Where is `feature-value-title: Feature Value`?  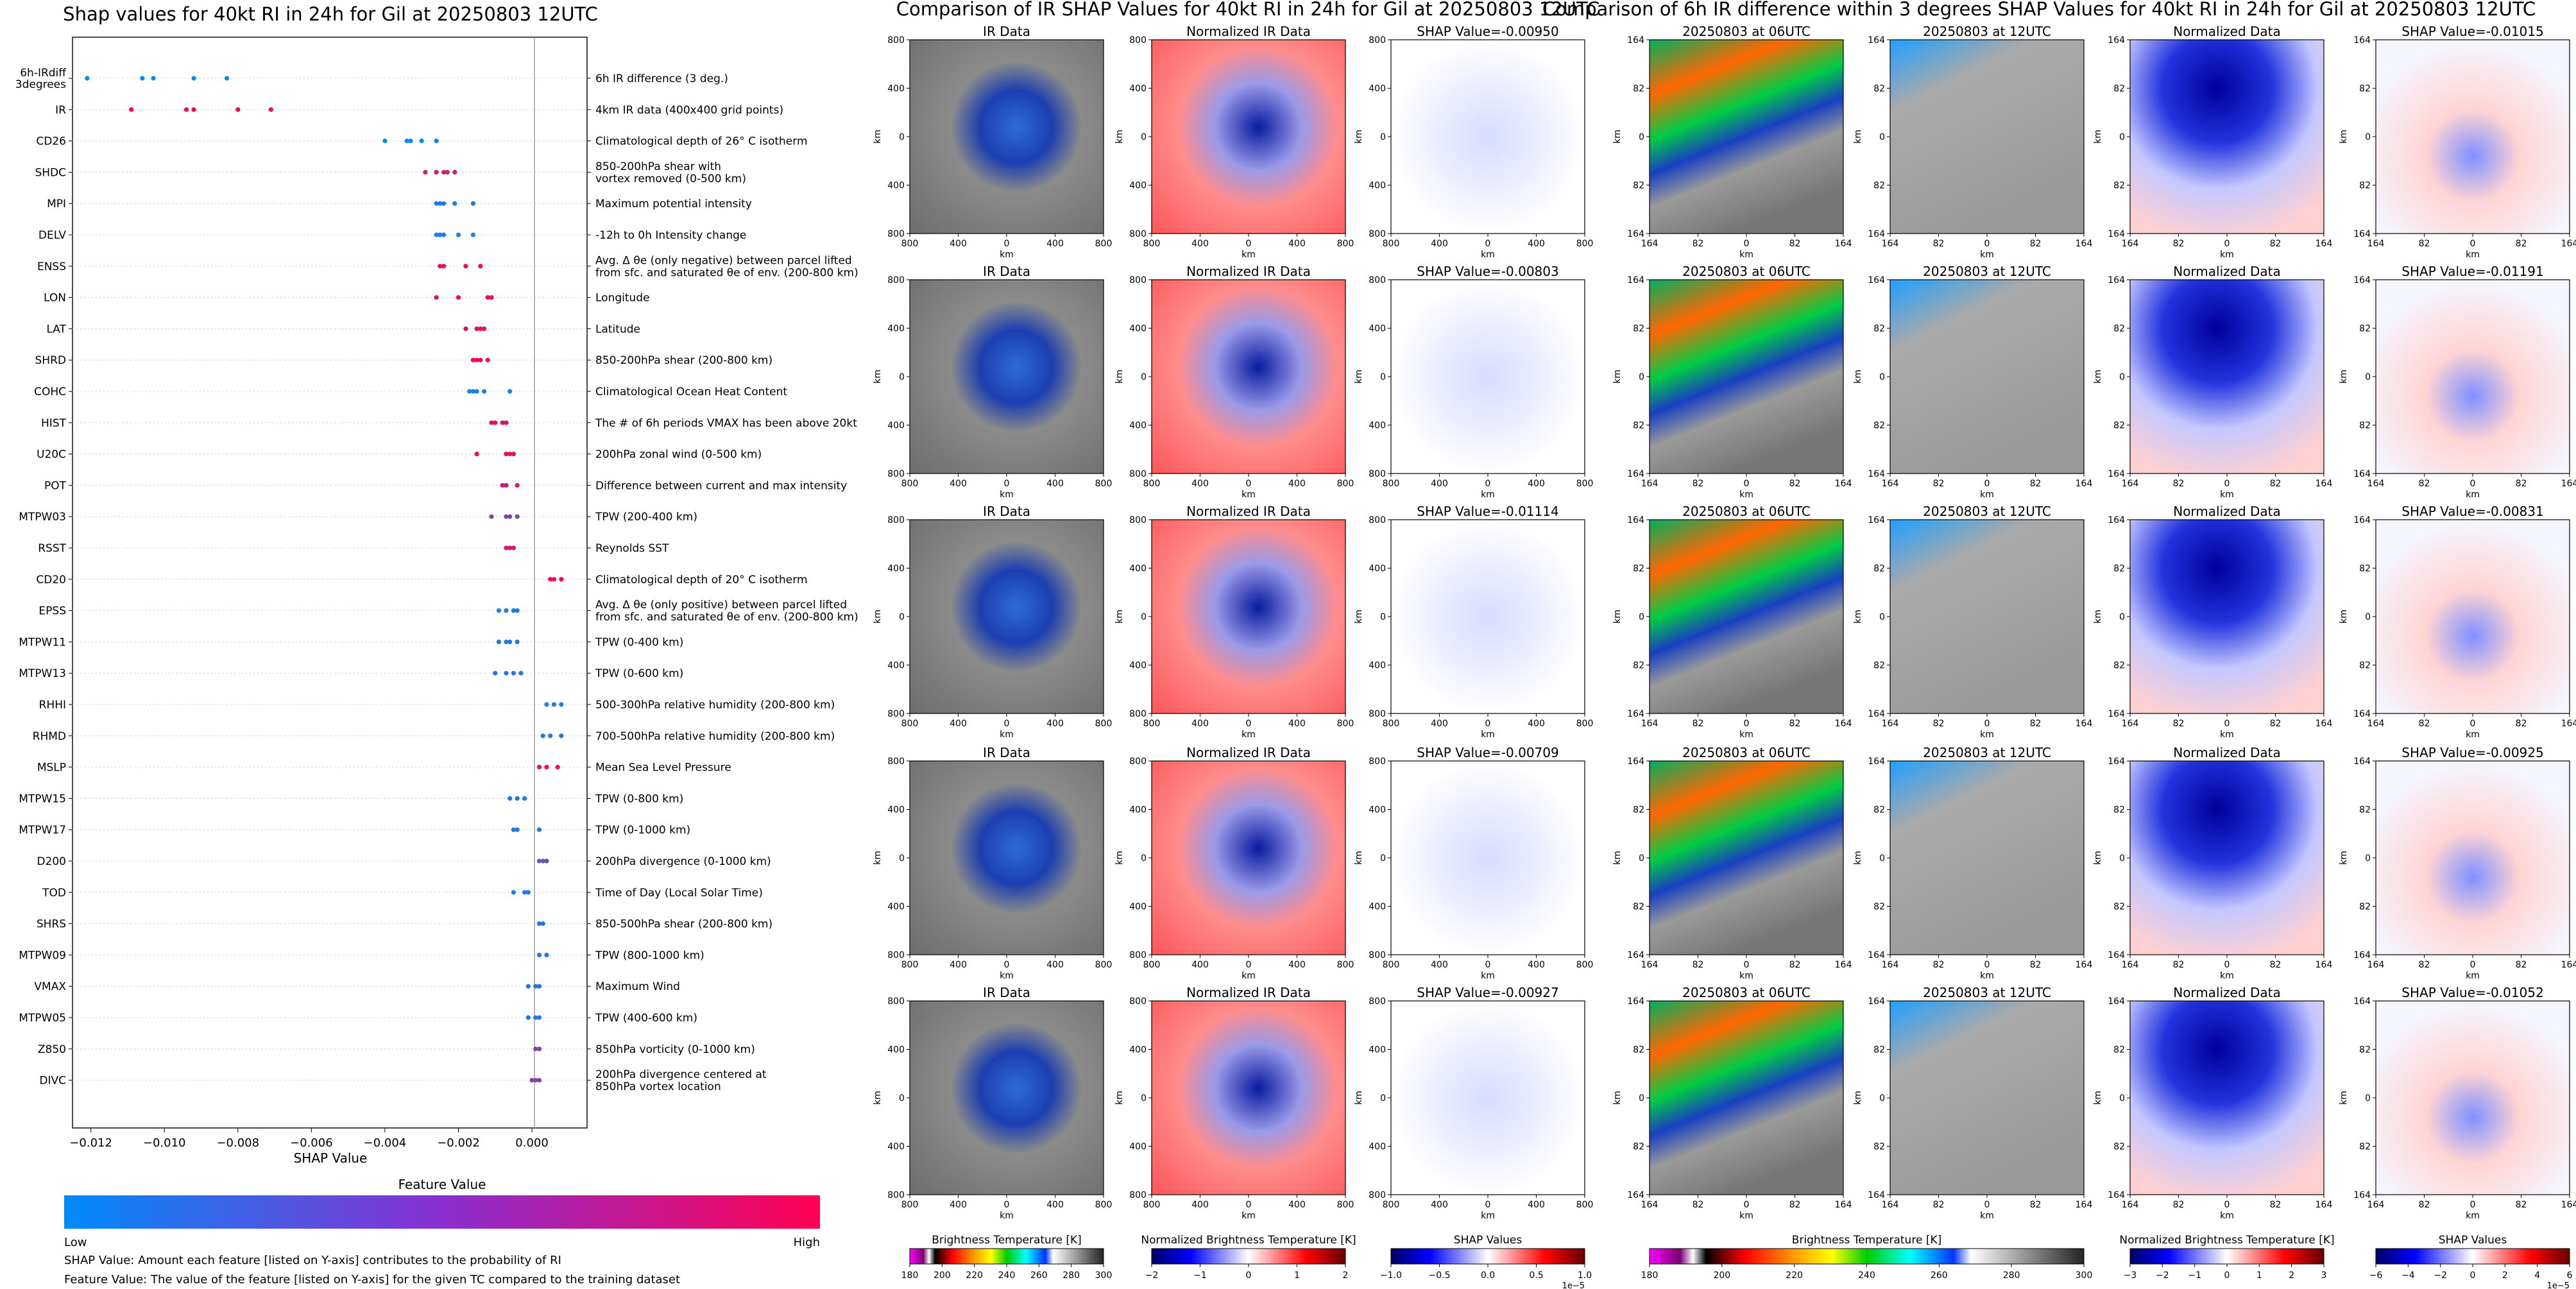 feature-value-title: Feature Value is located at coordinates (442, 1184).